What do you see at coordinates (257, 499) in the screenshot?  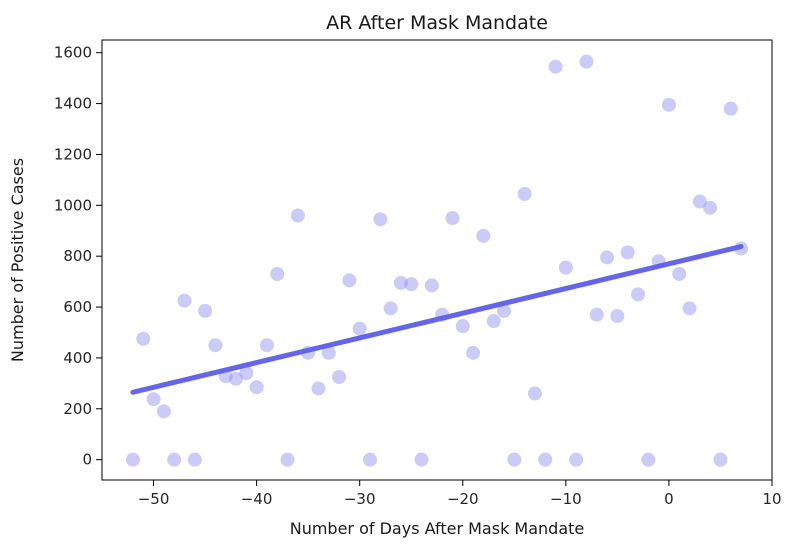 I see `x-tick-label: −40` at bounding box center [257, 499].